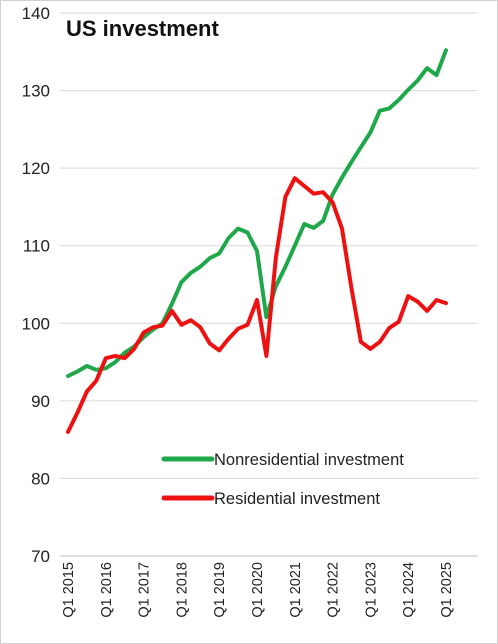  Describe the element at coordinates (36, 323) in the screenshot. I see `y-tick-label: 100` at that location.